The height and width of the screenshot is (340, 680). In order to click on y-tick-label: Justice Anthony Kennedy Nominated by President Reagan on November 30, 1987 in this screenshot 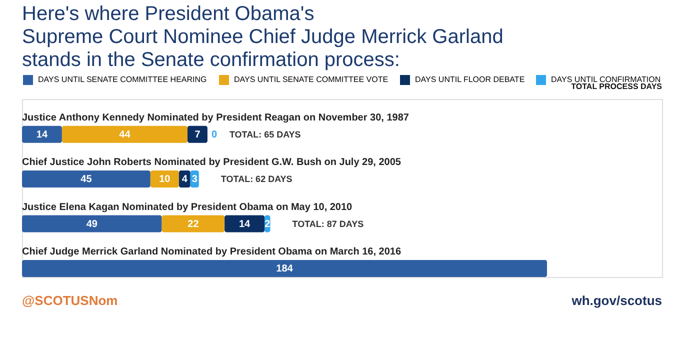, I will do `click(216, 118)`.